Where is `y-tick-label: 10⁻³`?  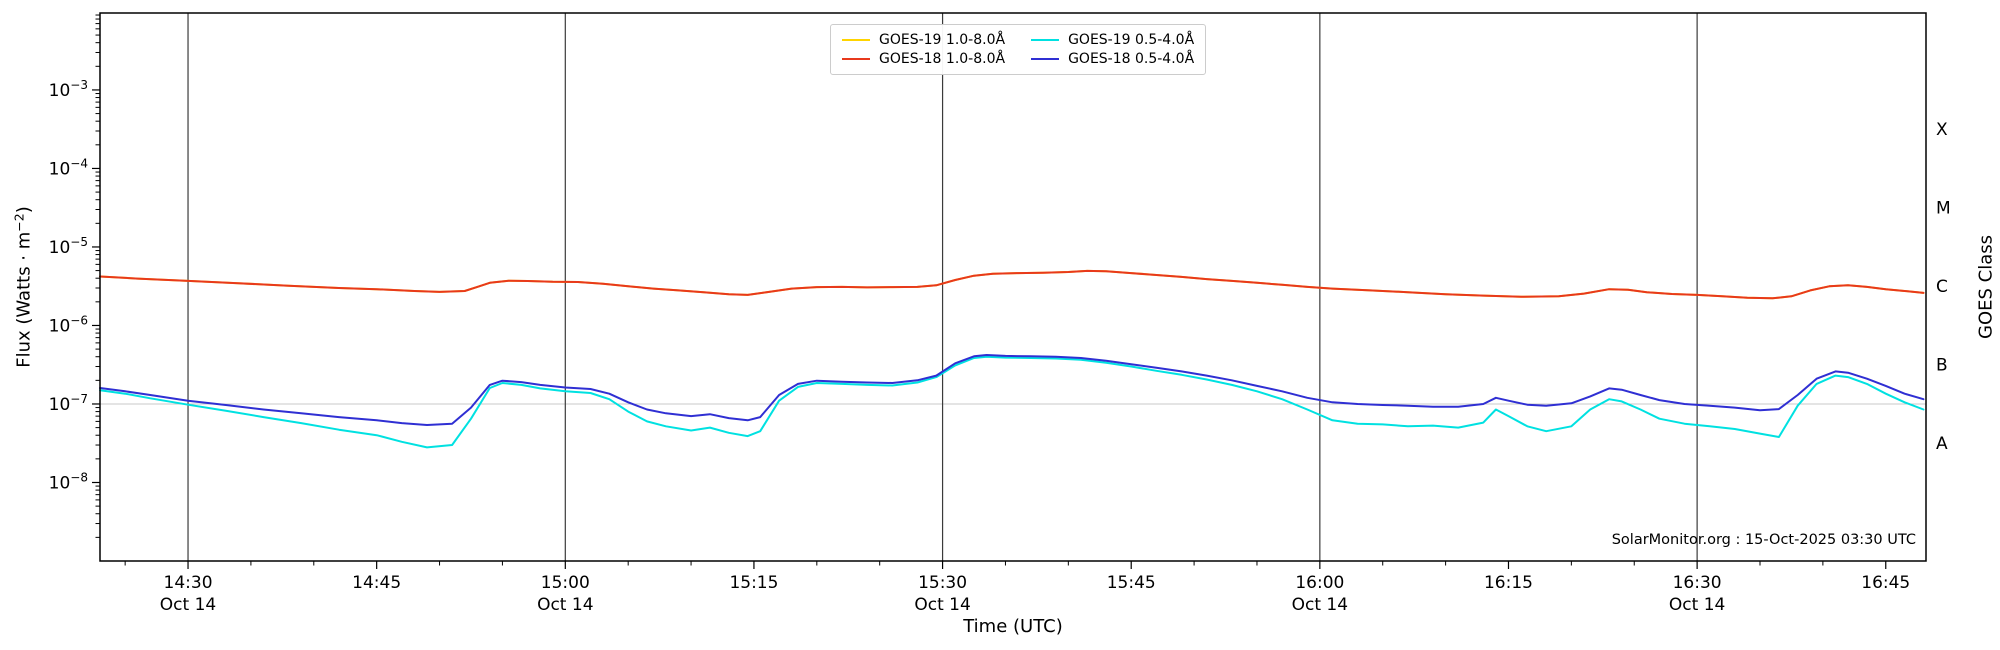
y-tick-label: 10⁻³ is located at coordinates (68, 89).